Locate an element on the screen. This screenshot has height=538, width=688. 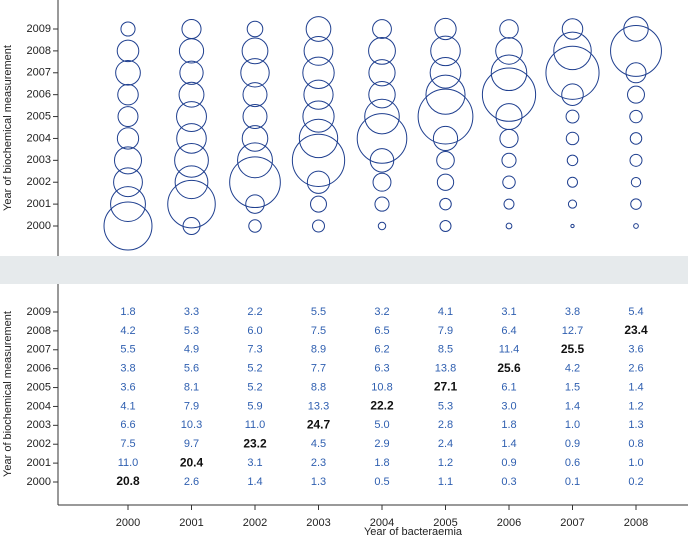
value-label: 10.8 is located at coordinates (381, 387).